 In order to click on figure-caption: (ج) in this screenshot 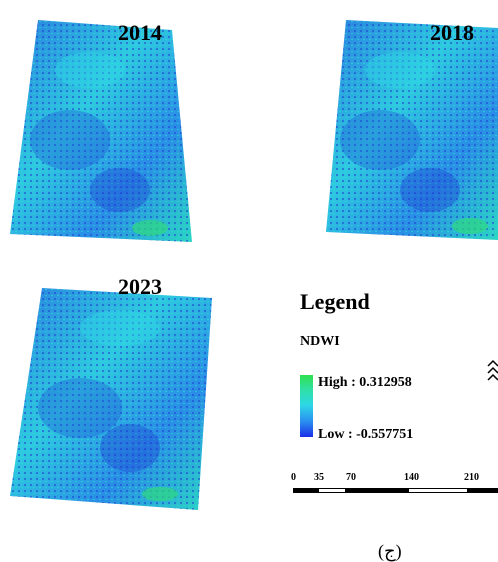, I will do `click(390, 551)`.